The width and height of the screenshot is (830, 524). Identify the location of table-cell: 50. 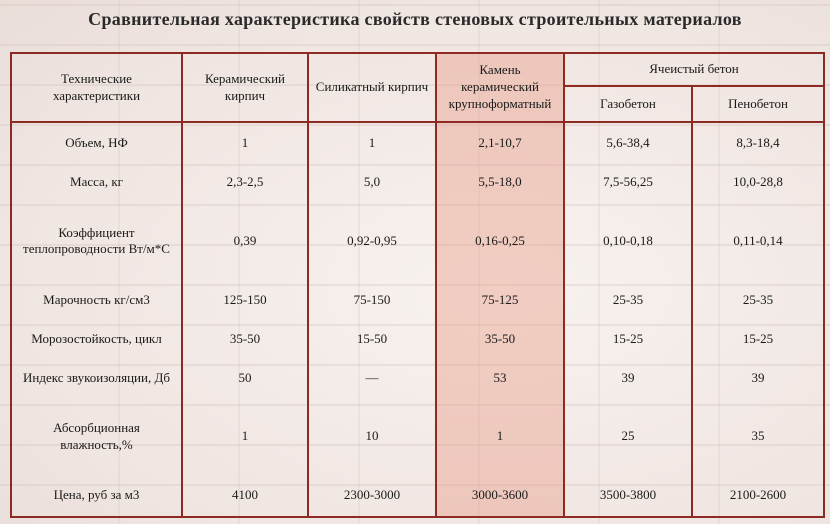
(245, 378).